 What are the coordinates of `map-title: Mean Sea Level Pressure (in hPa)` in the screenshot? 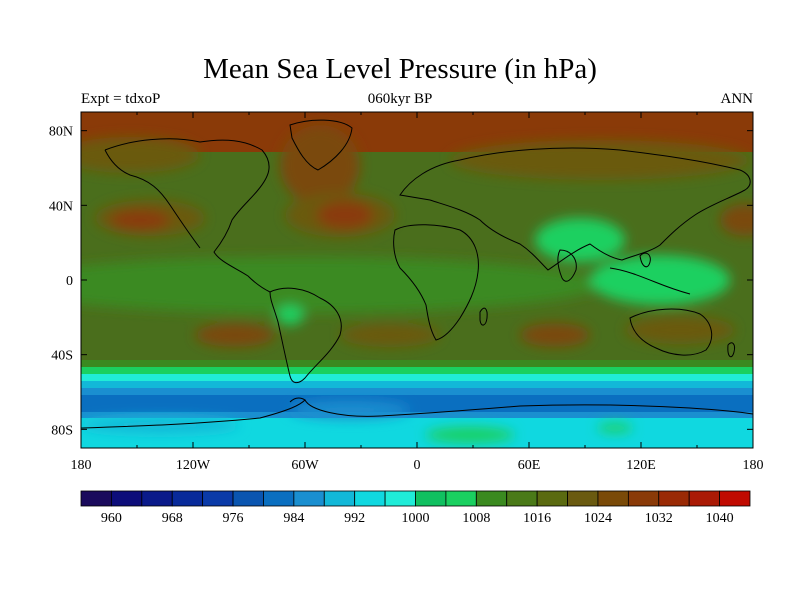 It's located at (400, 69).